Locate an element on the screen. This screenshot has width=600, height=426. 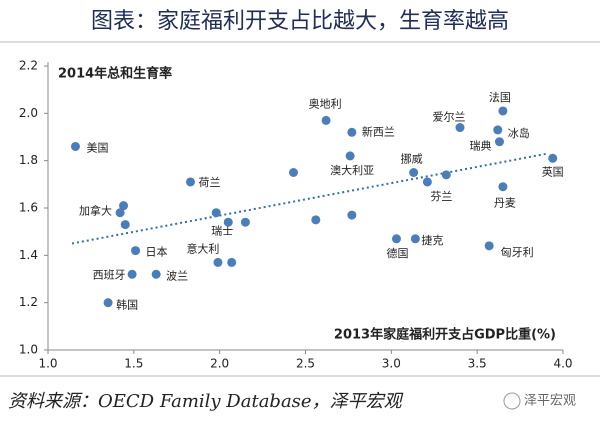
point-label: 挪威 is located at coordinates (412, 159).